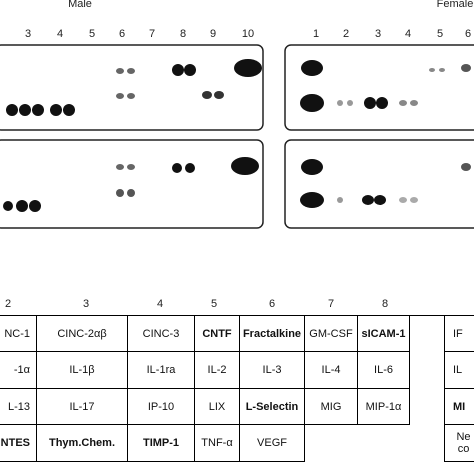 Image resolution: width=474 pixels, height=474 pixels. I want to click on table-cell: MIP-1α, so click(384, 407).